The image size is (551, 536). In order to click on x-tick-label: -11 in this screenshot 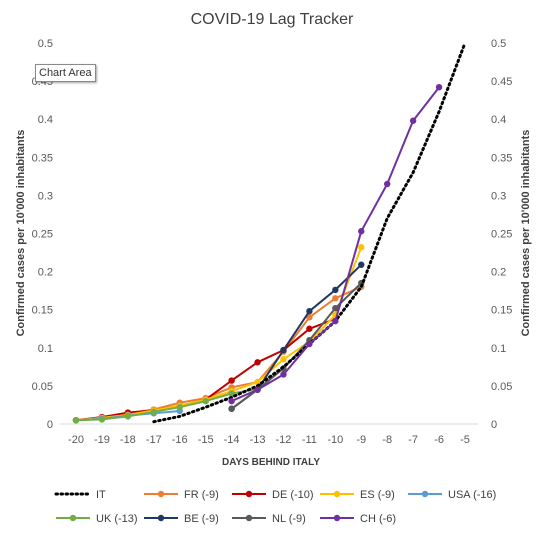, I will do `click(309, 440)`.